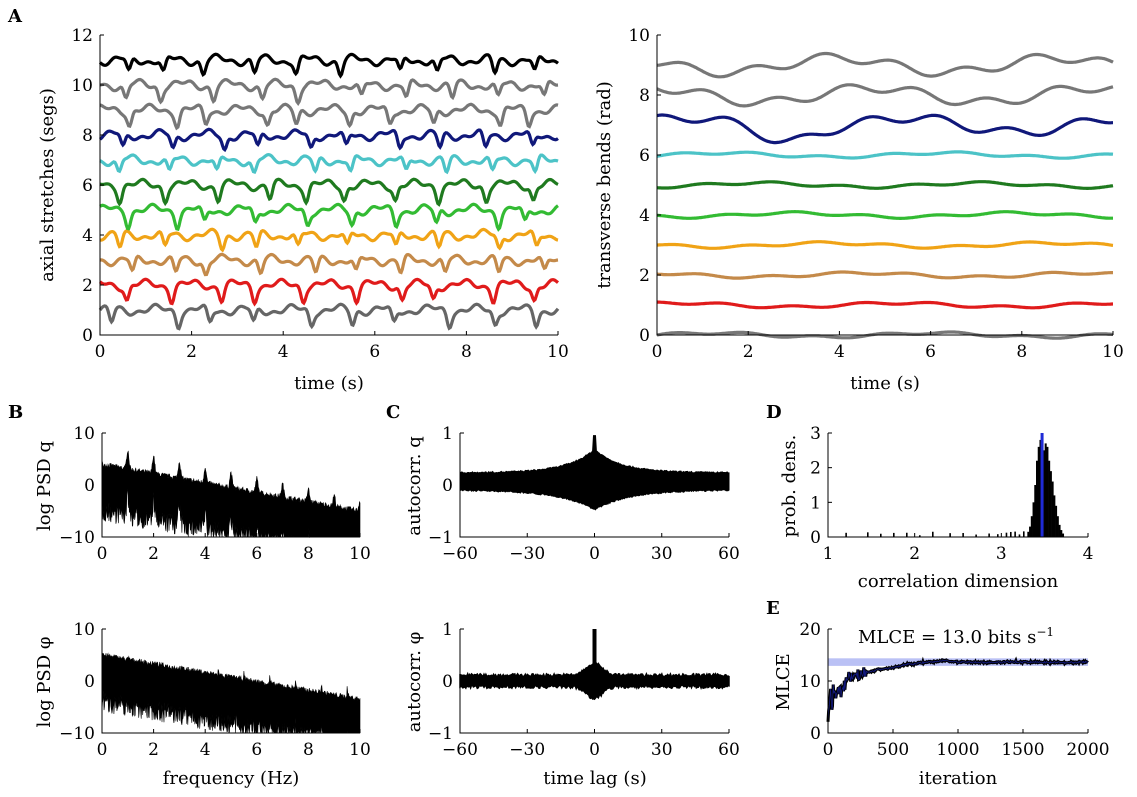  I want to click on y-axis-label: MLCE, so click(783, 681).